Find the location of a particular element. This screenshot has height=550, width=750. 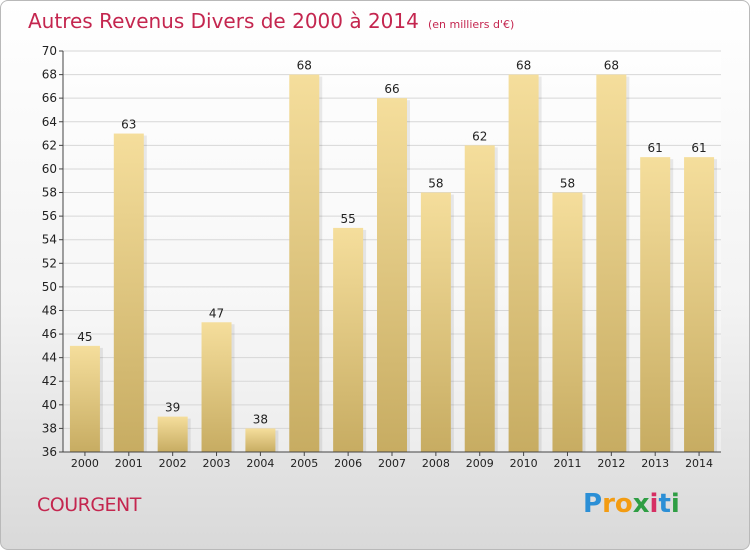

x-tick-label: 2001 is located at coordinates (129, 463).